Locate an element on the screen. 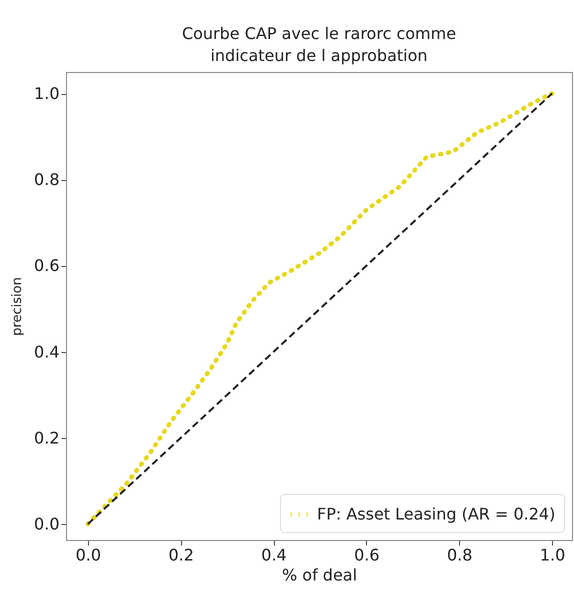  y-tick-label: 0.2 is located at coordinates (47, 438).